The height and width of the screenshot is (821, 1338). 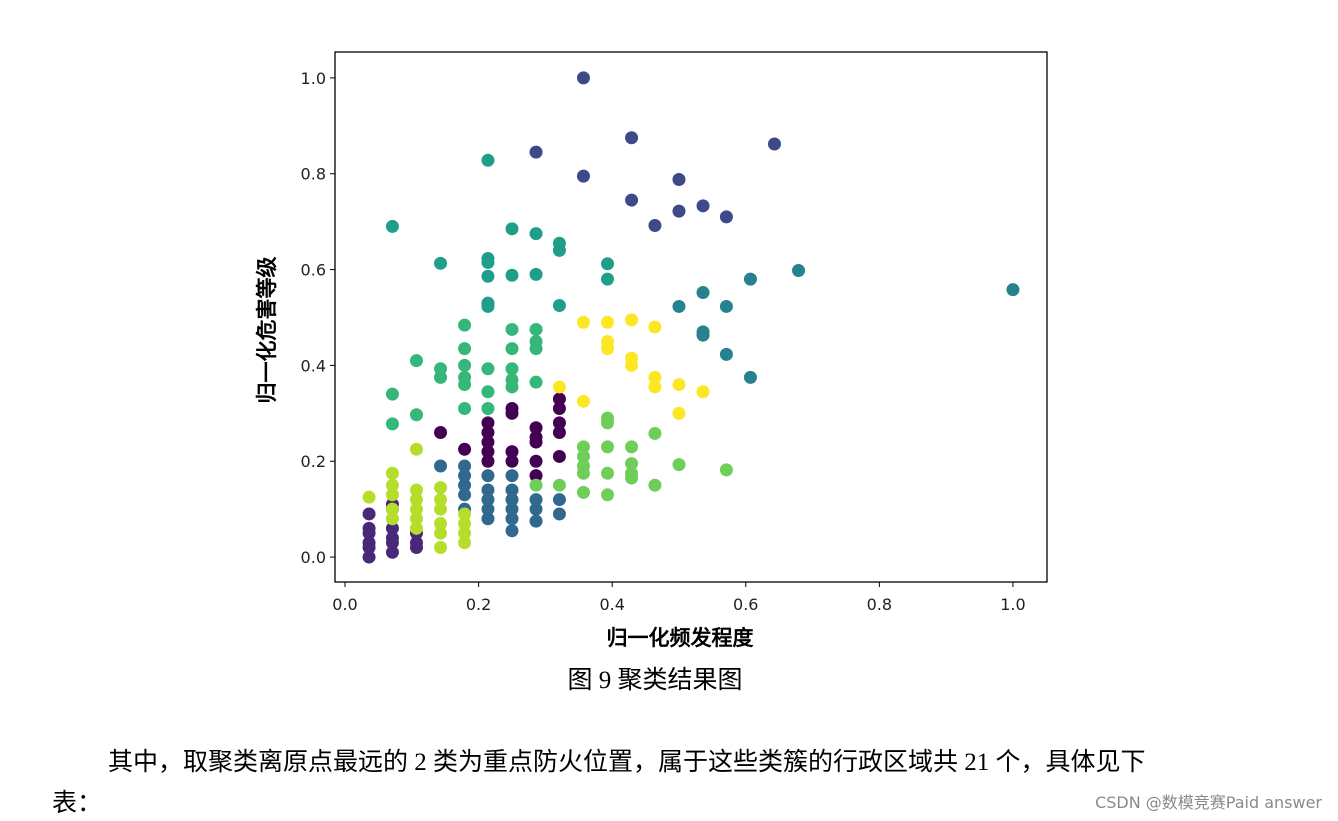 I want to click on y-tick-label: 0.8, so click(x=313, y=174).